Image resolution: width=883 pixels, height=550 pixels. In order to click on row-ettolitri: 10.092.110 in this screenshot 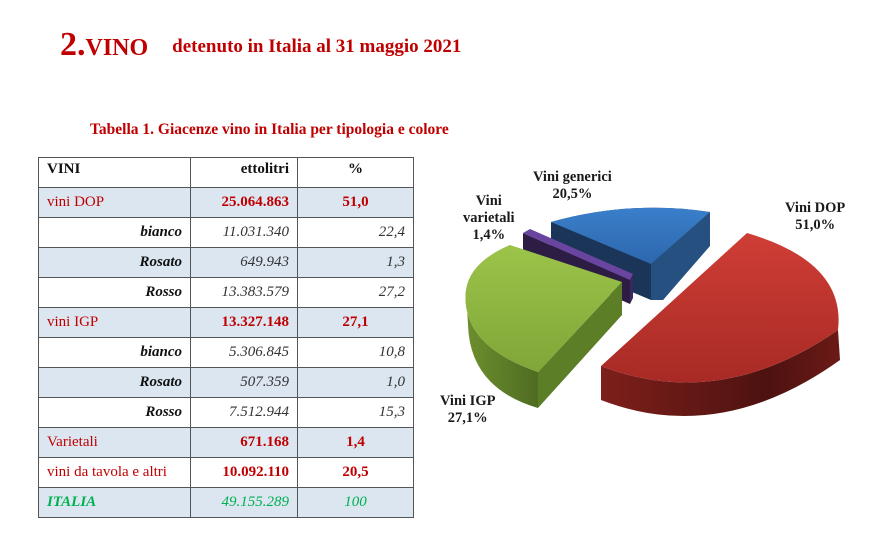, I will do `click(244, 472)`.